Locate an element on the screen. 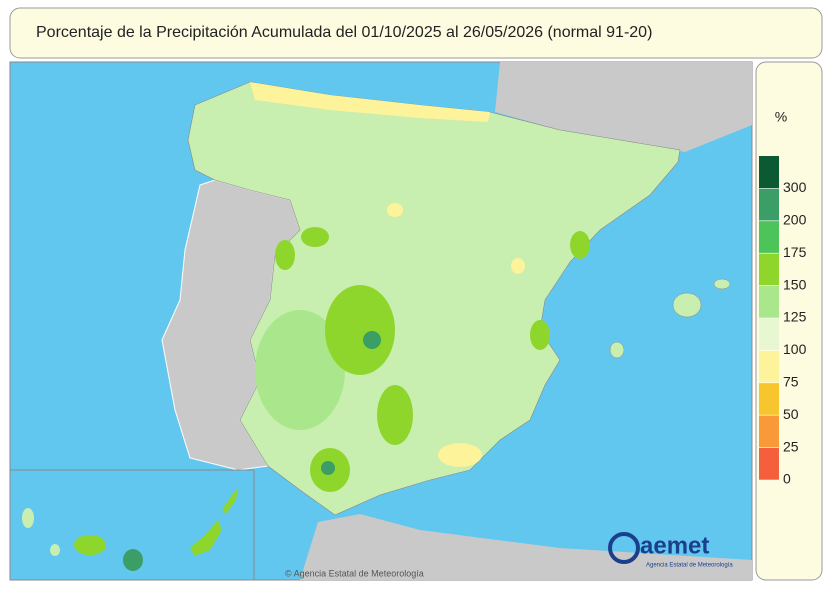 The image size is (834, 593). legend-tick-label: 150 is located at coordinates (795, 284).